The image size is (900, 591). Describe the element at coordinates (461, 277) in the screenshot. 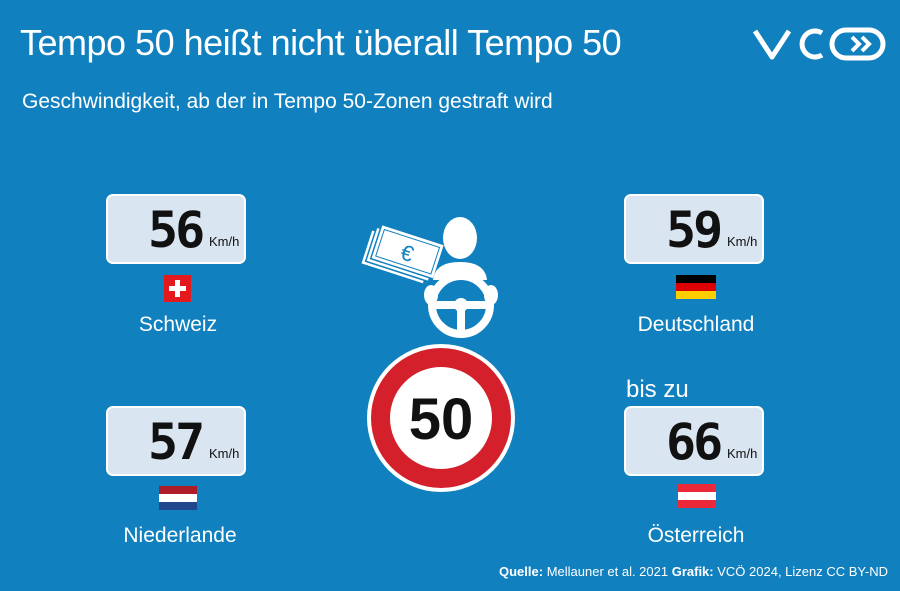

I see `driver-icon` at that location.